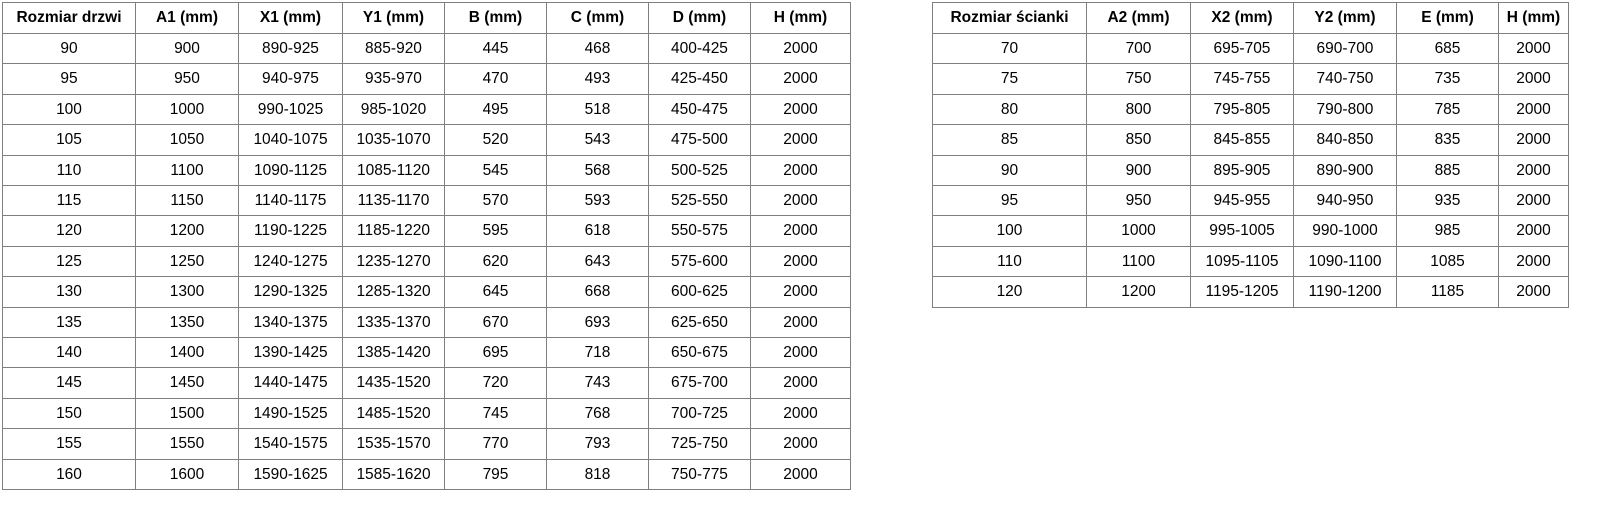 The image size is (1600, 514). I want to click on table-cell: 1435-1520, so click(393, 383).